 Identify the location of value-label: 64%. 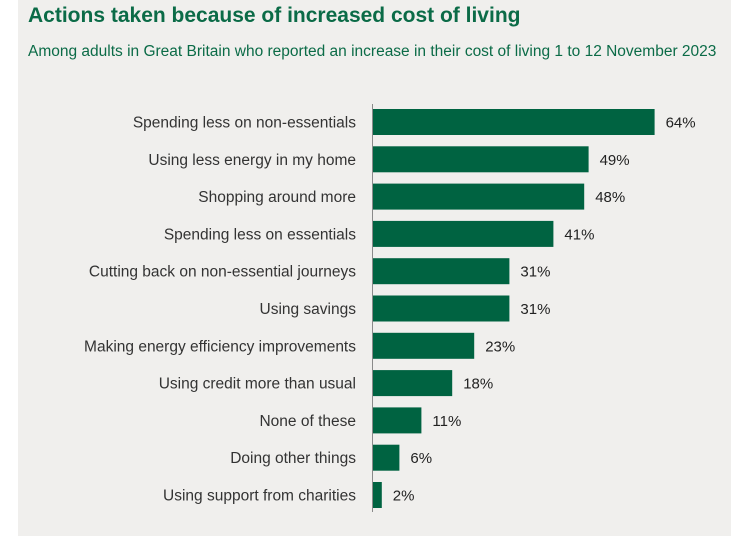
(681, 123).